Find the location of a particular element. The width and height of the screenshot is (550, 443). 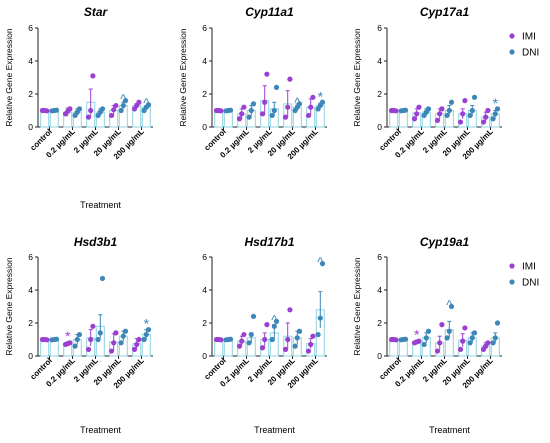

chart-title: Star is located at coordinates (96, 12).